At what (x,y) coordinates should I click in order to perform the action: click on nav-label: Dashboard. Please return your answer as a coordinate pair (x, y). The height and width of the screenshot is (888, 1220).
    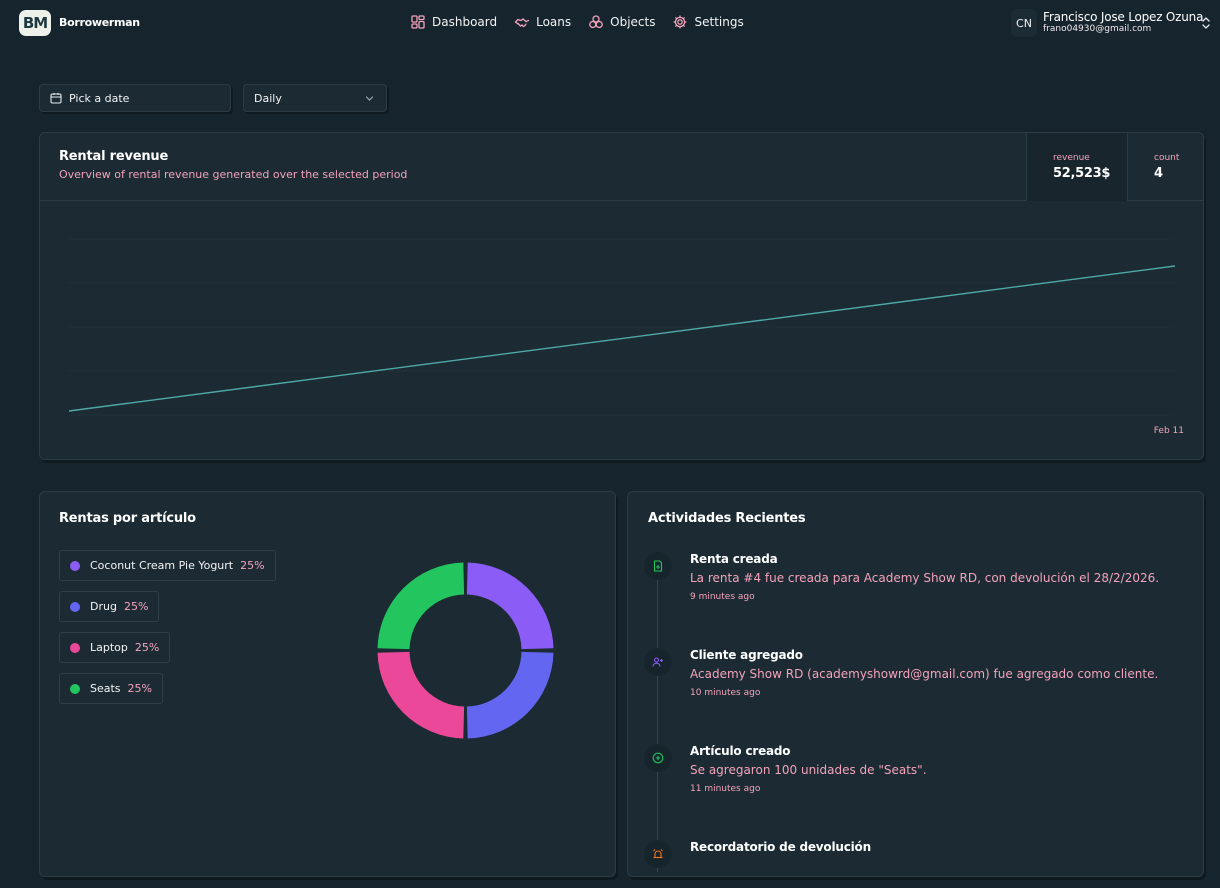
    Looking at the image, I should click on (465, 22).